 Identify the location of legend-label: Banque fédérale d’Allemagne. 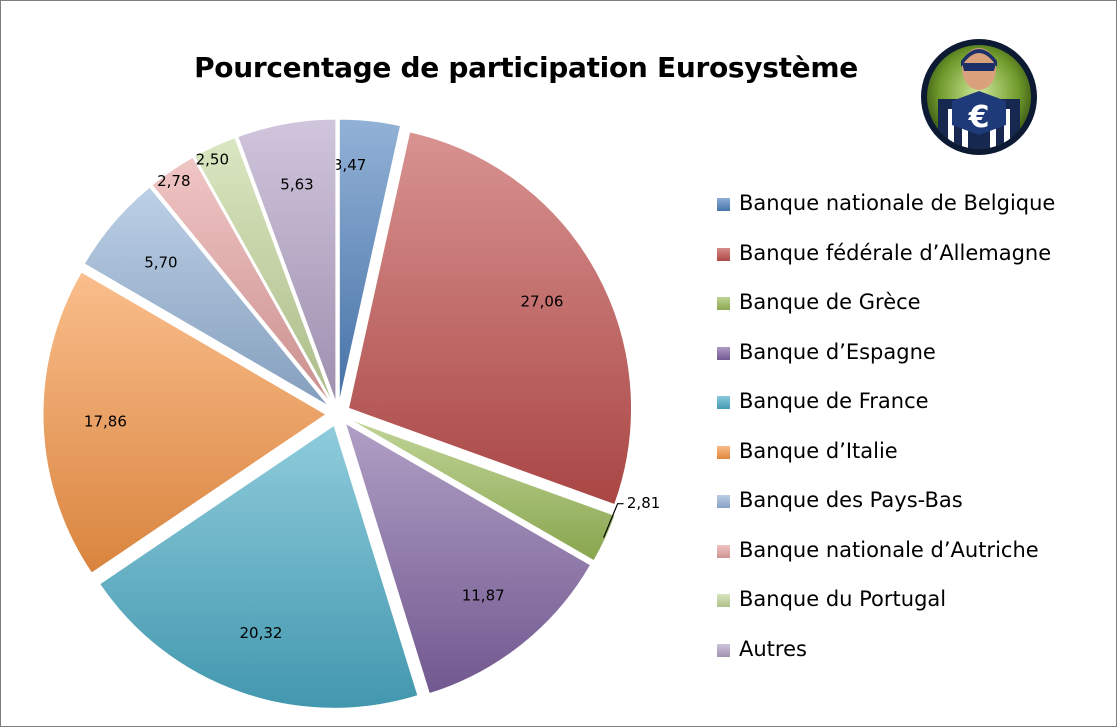
(895, 252).